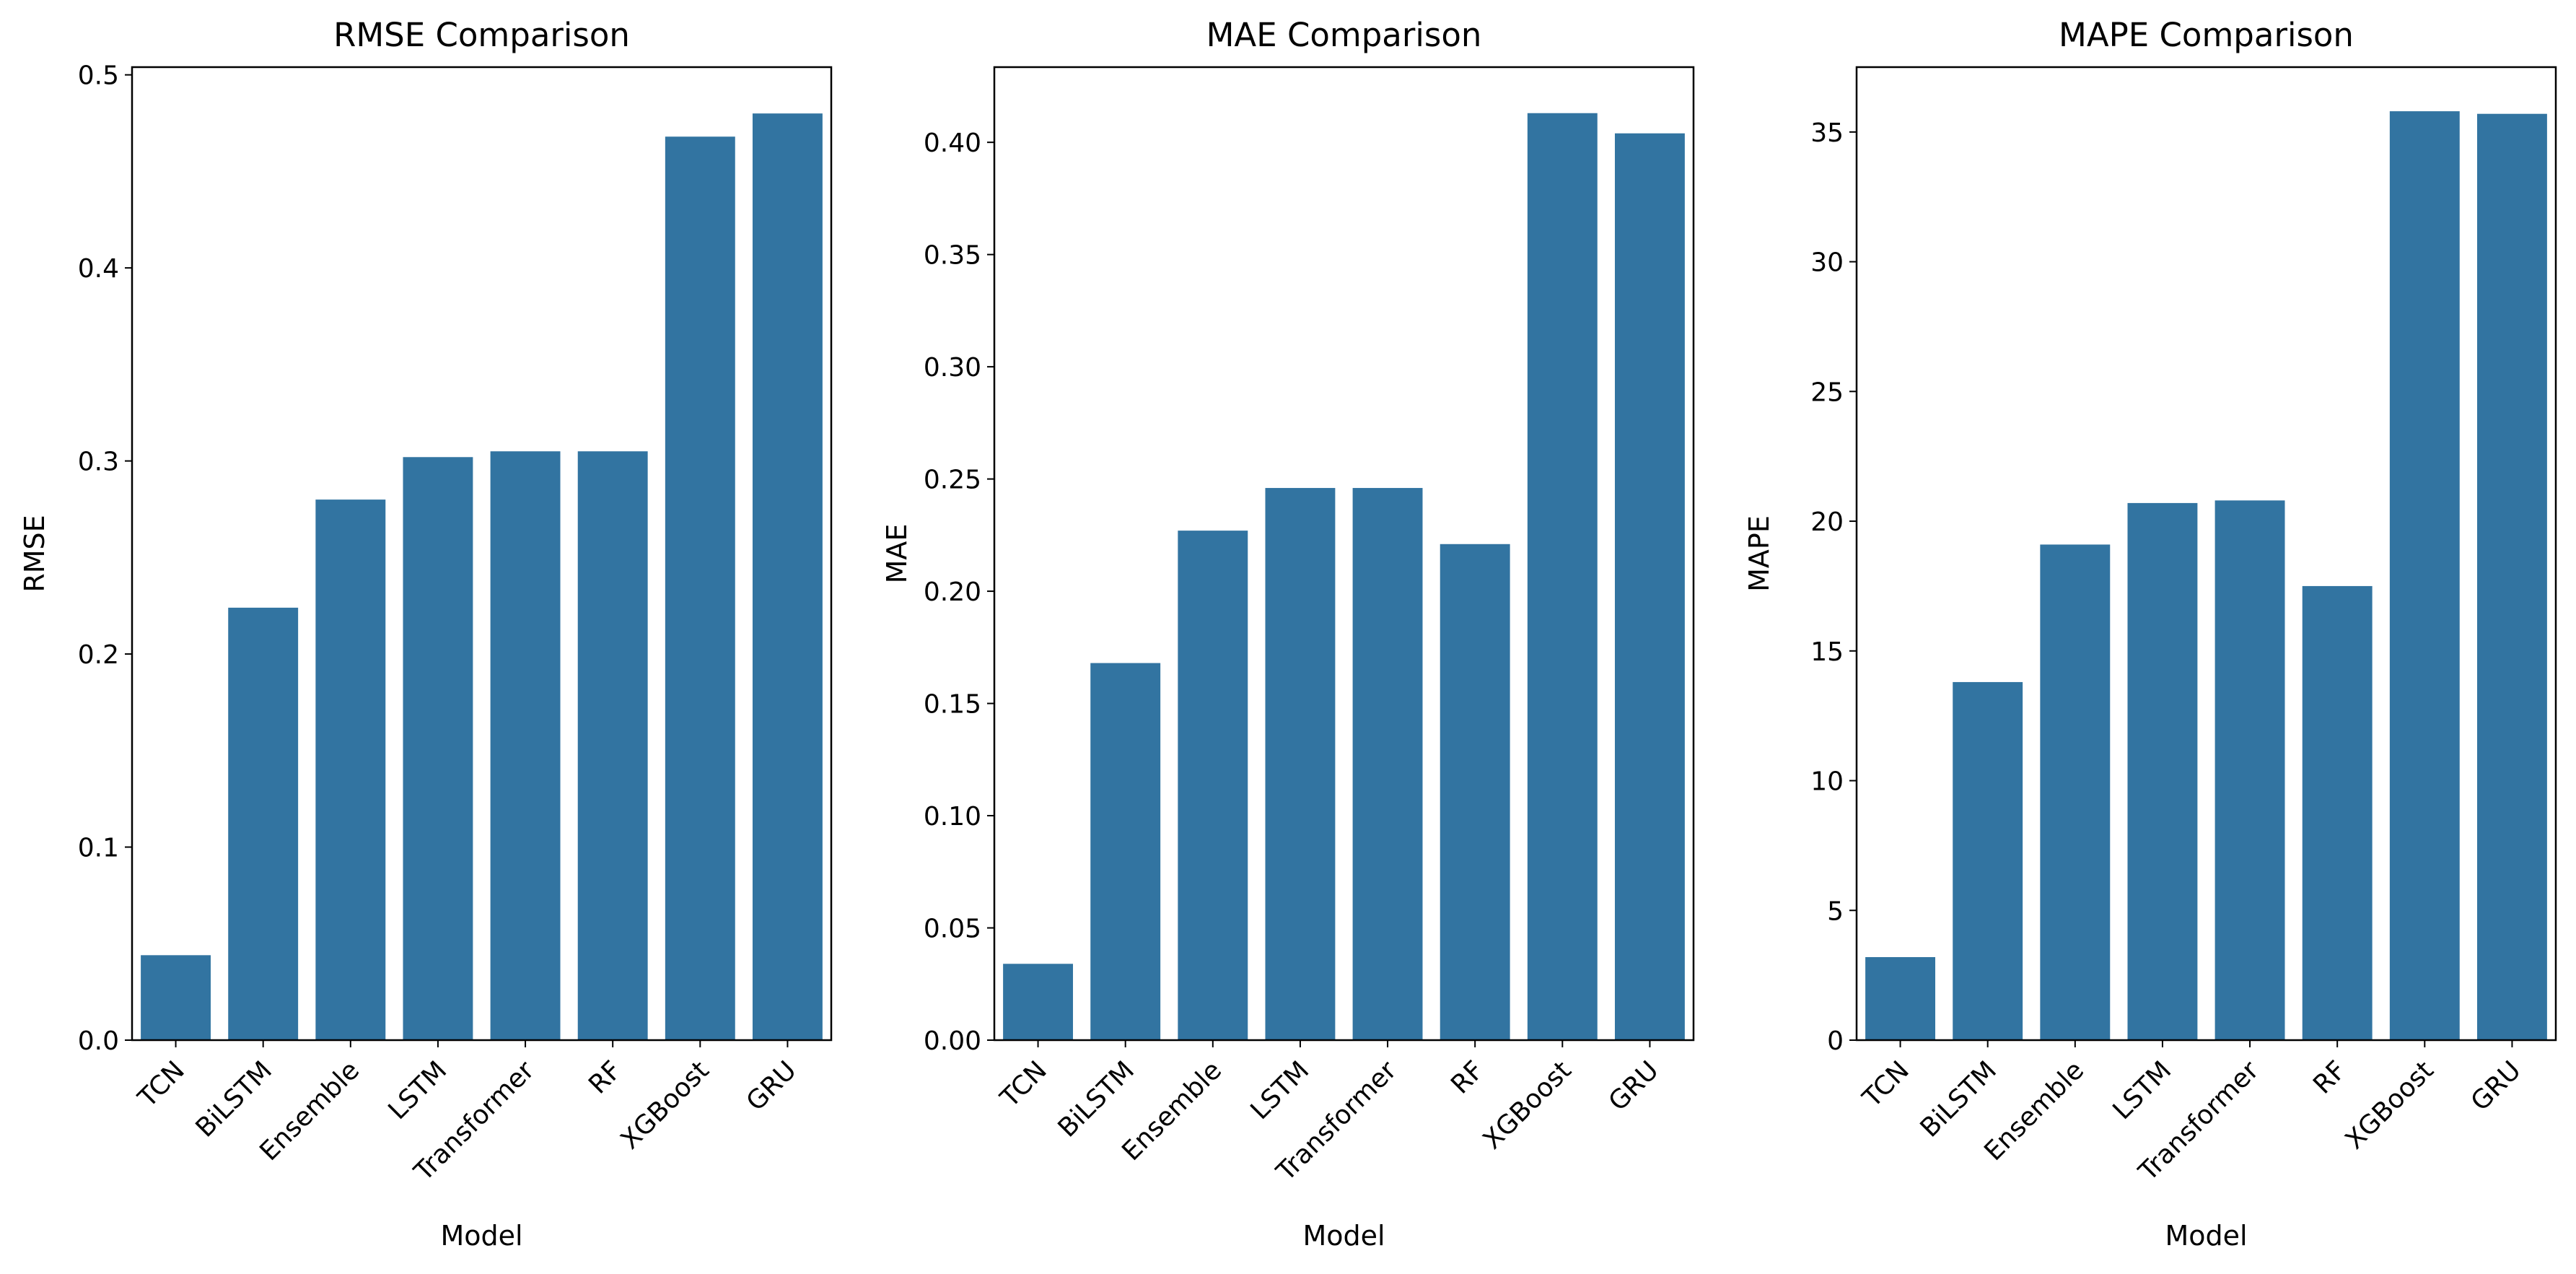 This screenshot has width=2576, height=1274. I want to click on y-tick-label: 30, so click(1827, 263).